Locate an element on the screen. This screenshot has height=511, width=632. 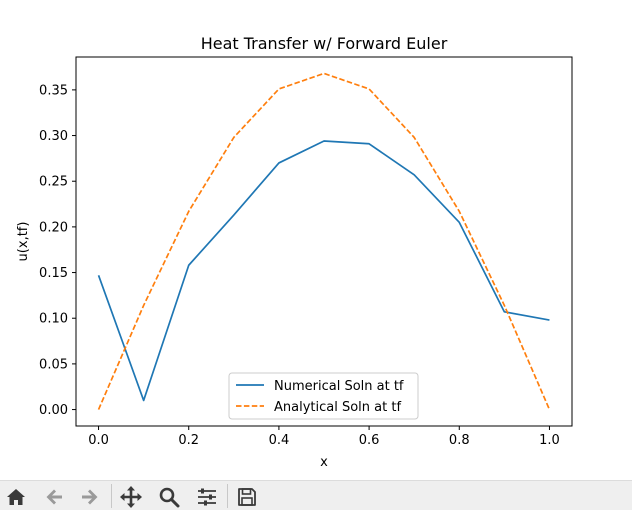
y-tick-label: 0.15 is located at coordinates (53, 273).